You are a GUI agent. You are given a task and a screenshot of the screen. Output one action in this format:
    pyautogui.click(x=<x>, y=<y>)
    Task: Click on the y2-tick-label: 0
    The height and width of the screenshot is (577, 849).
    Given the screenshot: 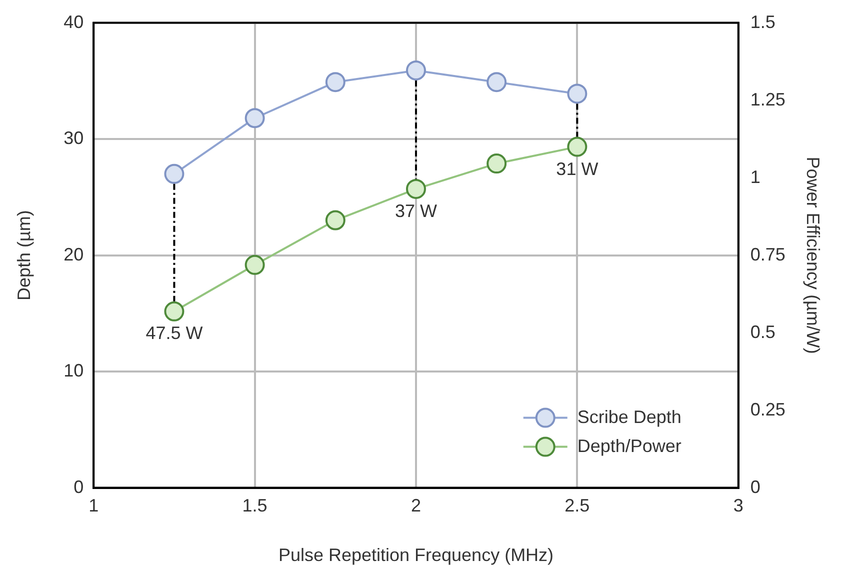 What is the action you would take?
    pyautogui.click(x=755, y=486)
    